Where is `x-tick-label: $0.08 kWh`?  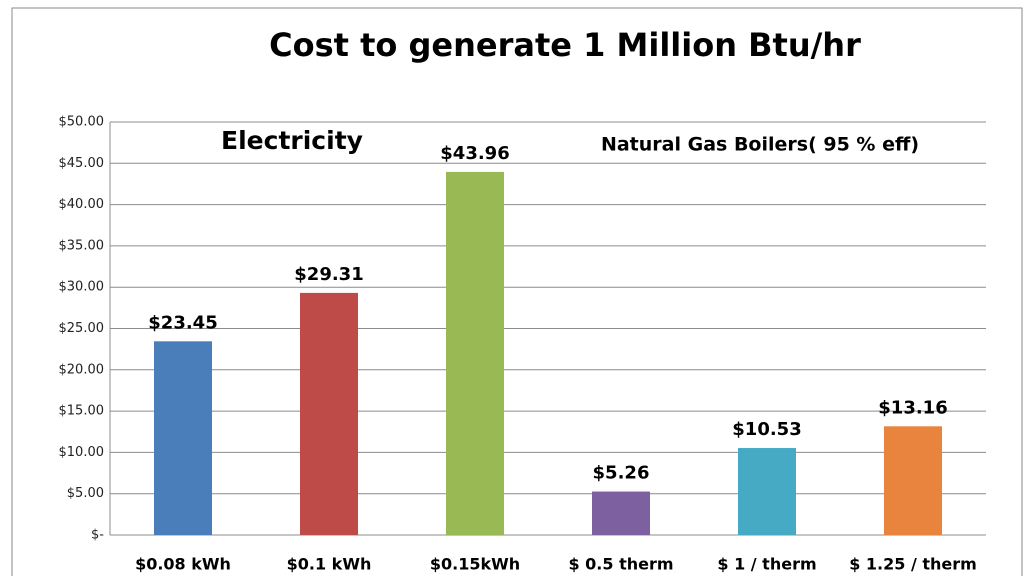
x-tick-label: $0.08 kWh is located at coordinates (183, 564).